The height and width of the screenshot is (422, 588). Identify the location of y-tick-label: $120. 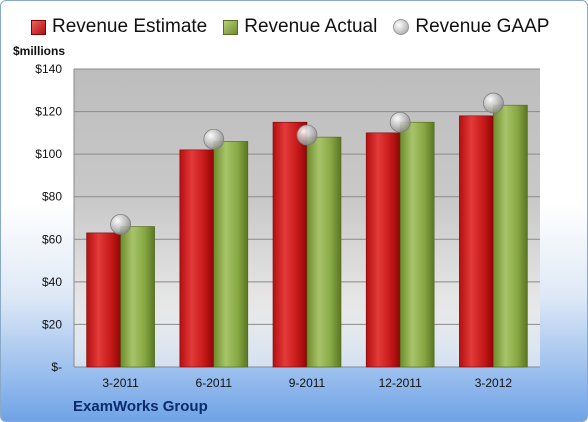
(48, 112).